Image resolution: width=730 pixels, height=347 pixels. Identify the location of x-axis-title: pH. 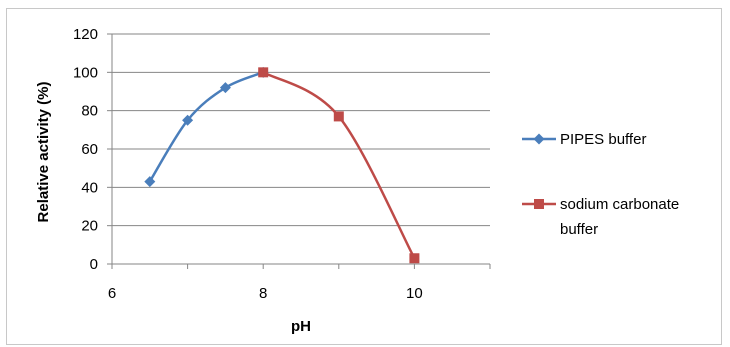
(301, 326).